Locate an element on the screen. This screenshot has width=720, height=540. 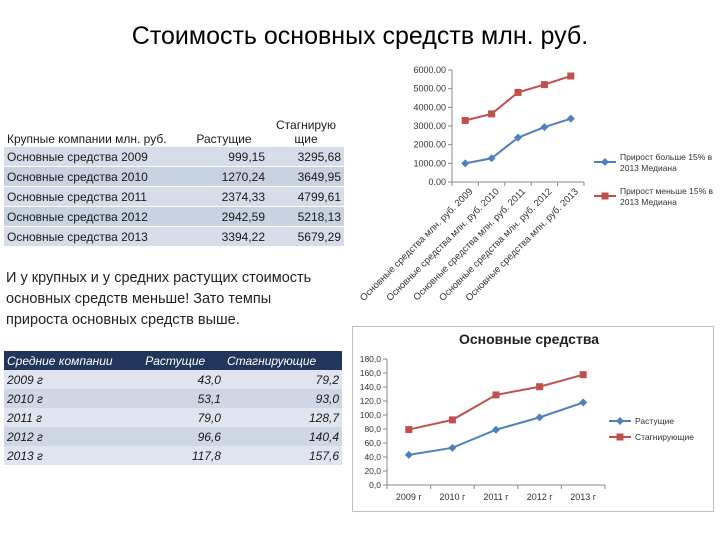
y-tick-label: 3000.00 is located at coordinates (429, 126).